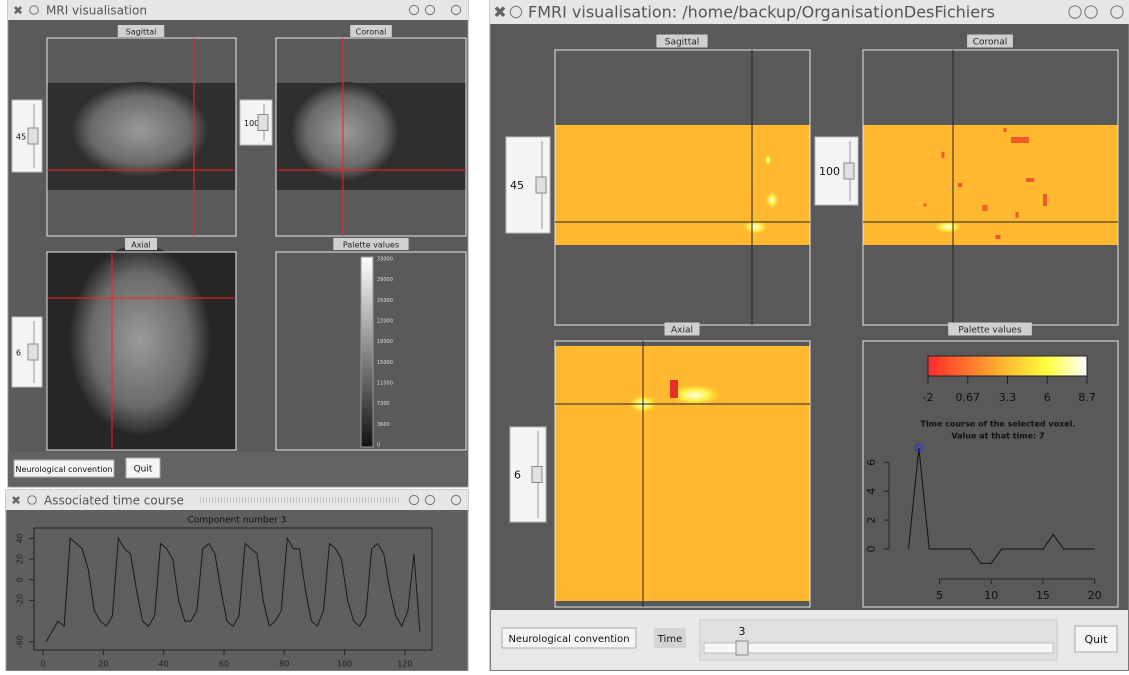 The image size is (1129, 675). Describe the element at coordinates (404, 664) in the screenshot. I see `x-tick-label: 120` at that location.